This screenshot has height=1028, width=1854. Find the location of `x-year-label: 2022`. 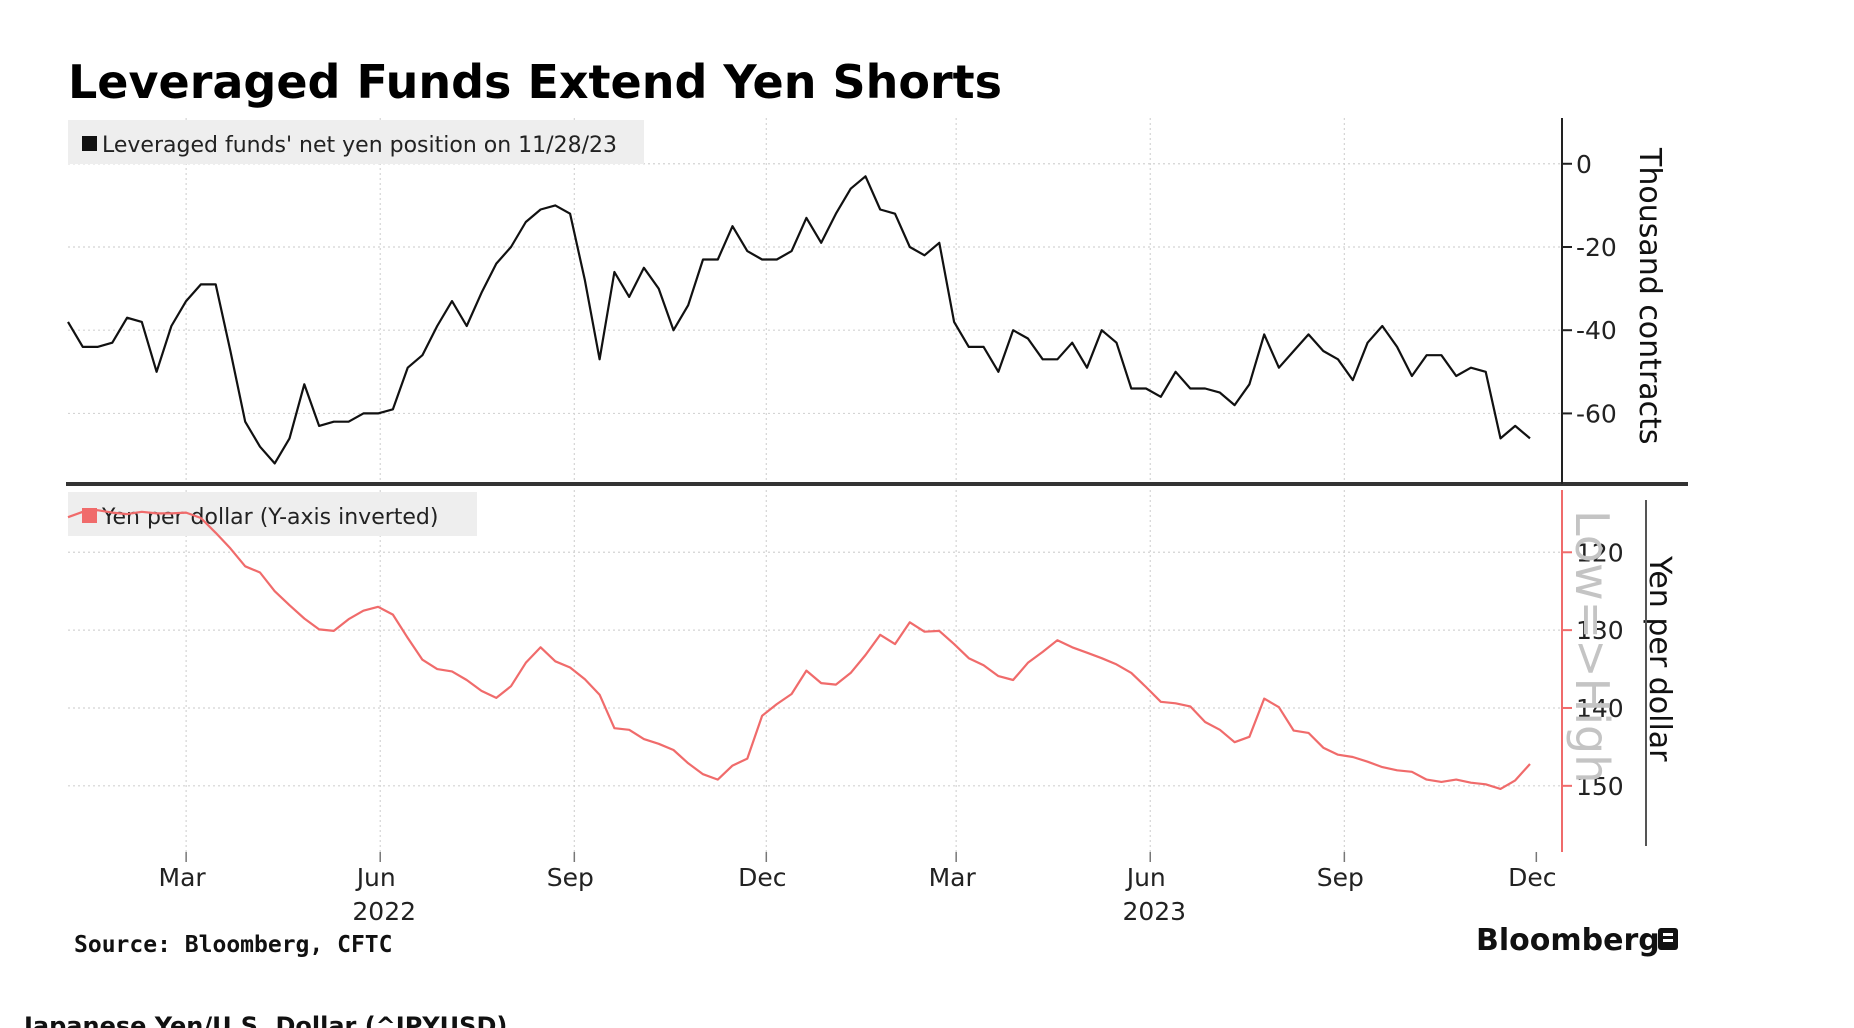

x-year-label: 2022 is located at coordinates (384, 911).